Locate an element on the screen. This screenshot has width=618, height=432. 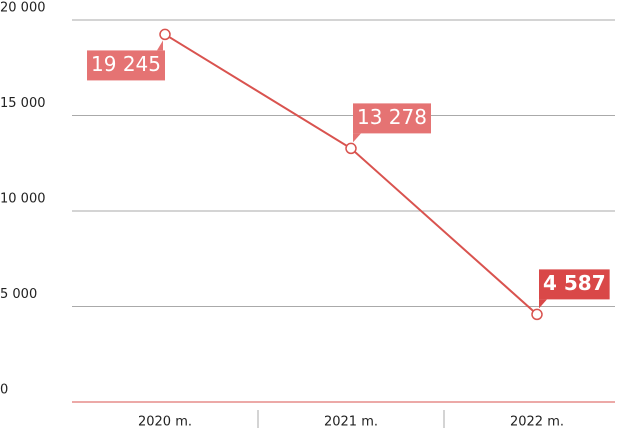
x-tick-label: 2021 m. is located at coordinates (351, 422).